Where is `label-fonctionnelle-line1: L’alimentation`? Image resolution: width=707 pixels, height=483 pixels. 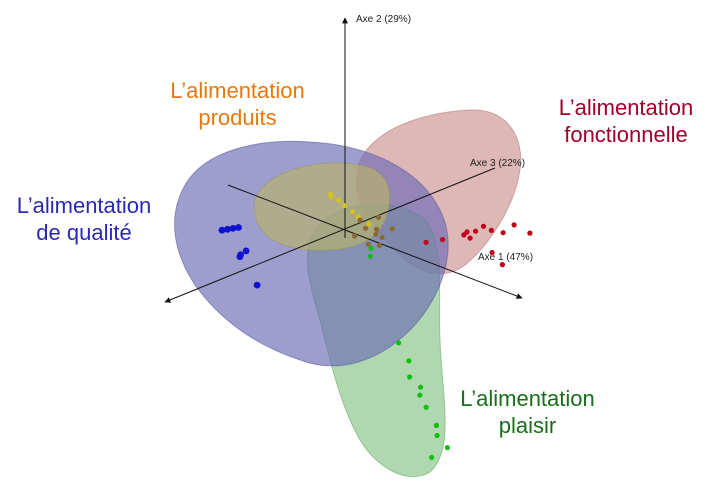 label-fonctionnelle-line1: L’alimentation is located at coordinates (626, 107).